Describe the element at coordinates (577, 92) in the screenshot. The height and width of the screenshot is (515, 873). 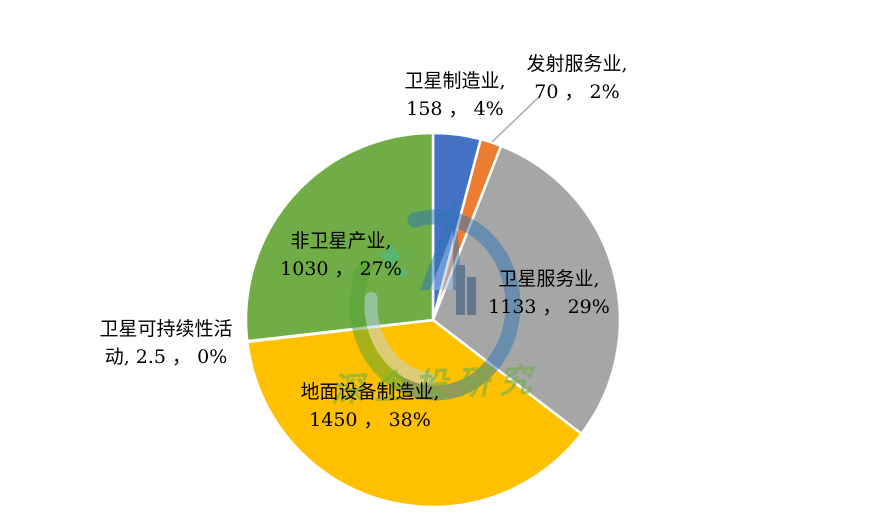
I see `slice-label-value: 70 ， 2%` at that location.